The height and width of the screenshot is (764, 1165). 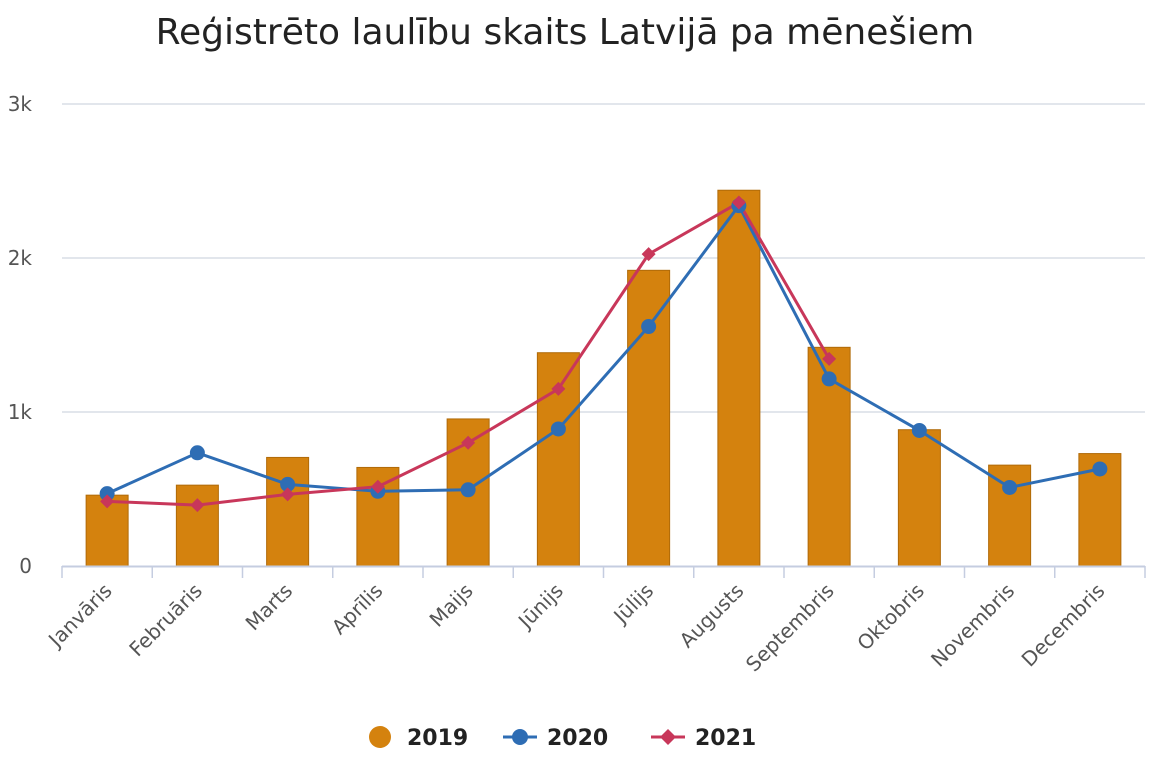 I want to click on legend-label: 2019, so click(x=437, y=738).